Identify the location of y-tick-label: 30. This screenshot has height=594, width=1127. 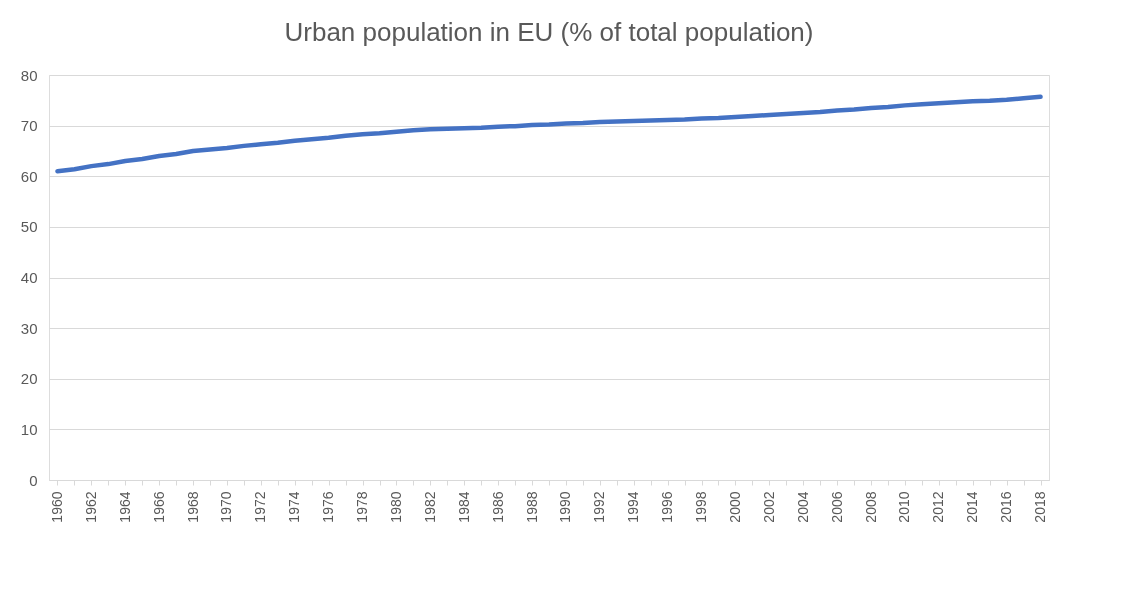
(29, 328).